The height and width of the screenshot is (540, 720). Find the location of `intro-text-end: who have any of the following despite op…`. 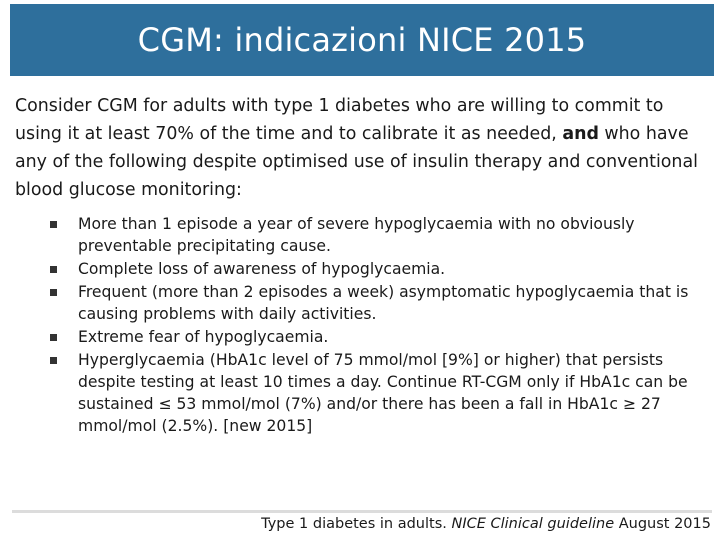

intro-text-end: who have any of the following despite op… is located at coordinates (356, 162).